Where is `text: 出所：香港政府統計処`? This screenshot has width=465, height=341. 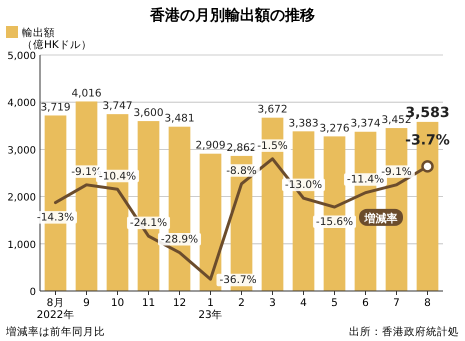
text: 出所：香港政府統計処 is located at coordinates (404, 331).